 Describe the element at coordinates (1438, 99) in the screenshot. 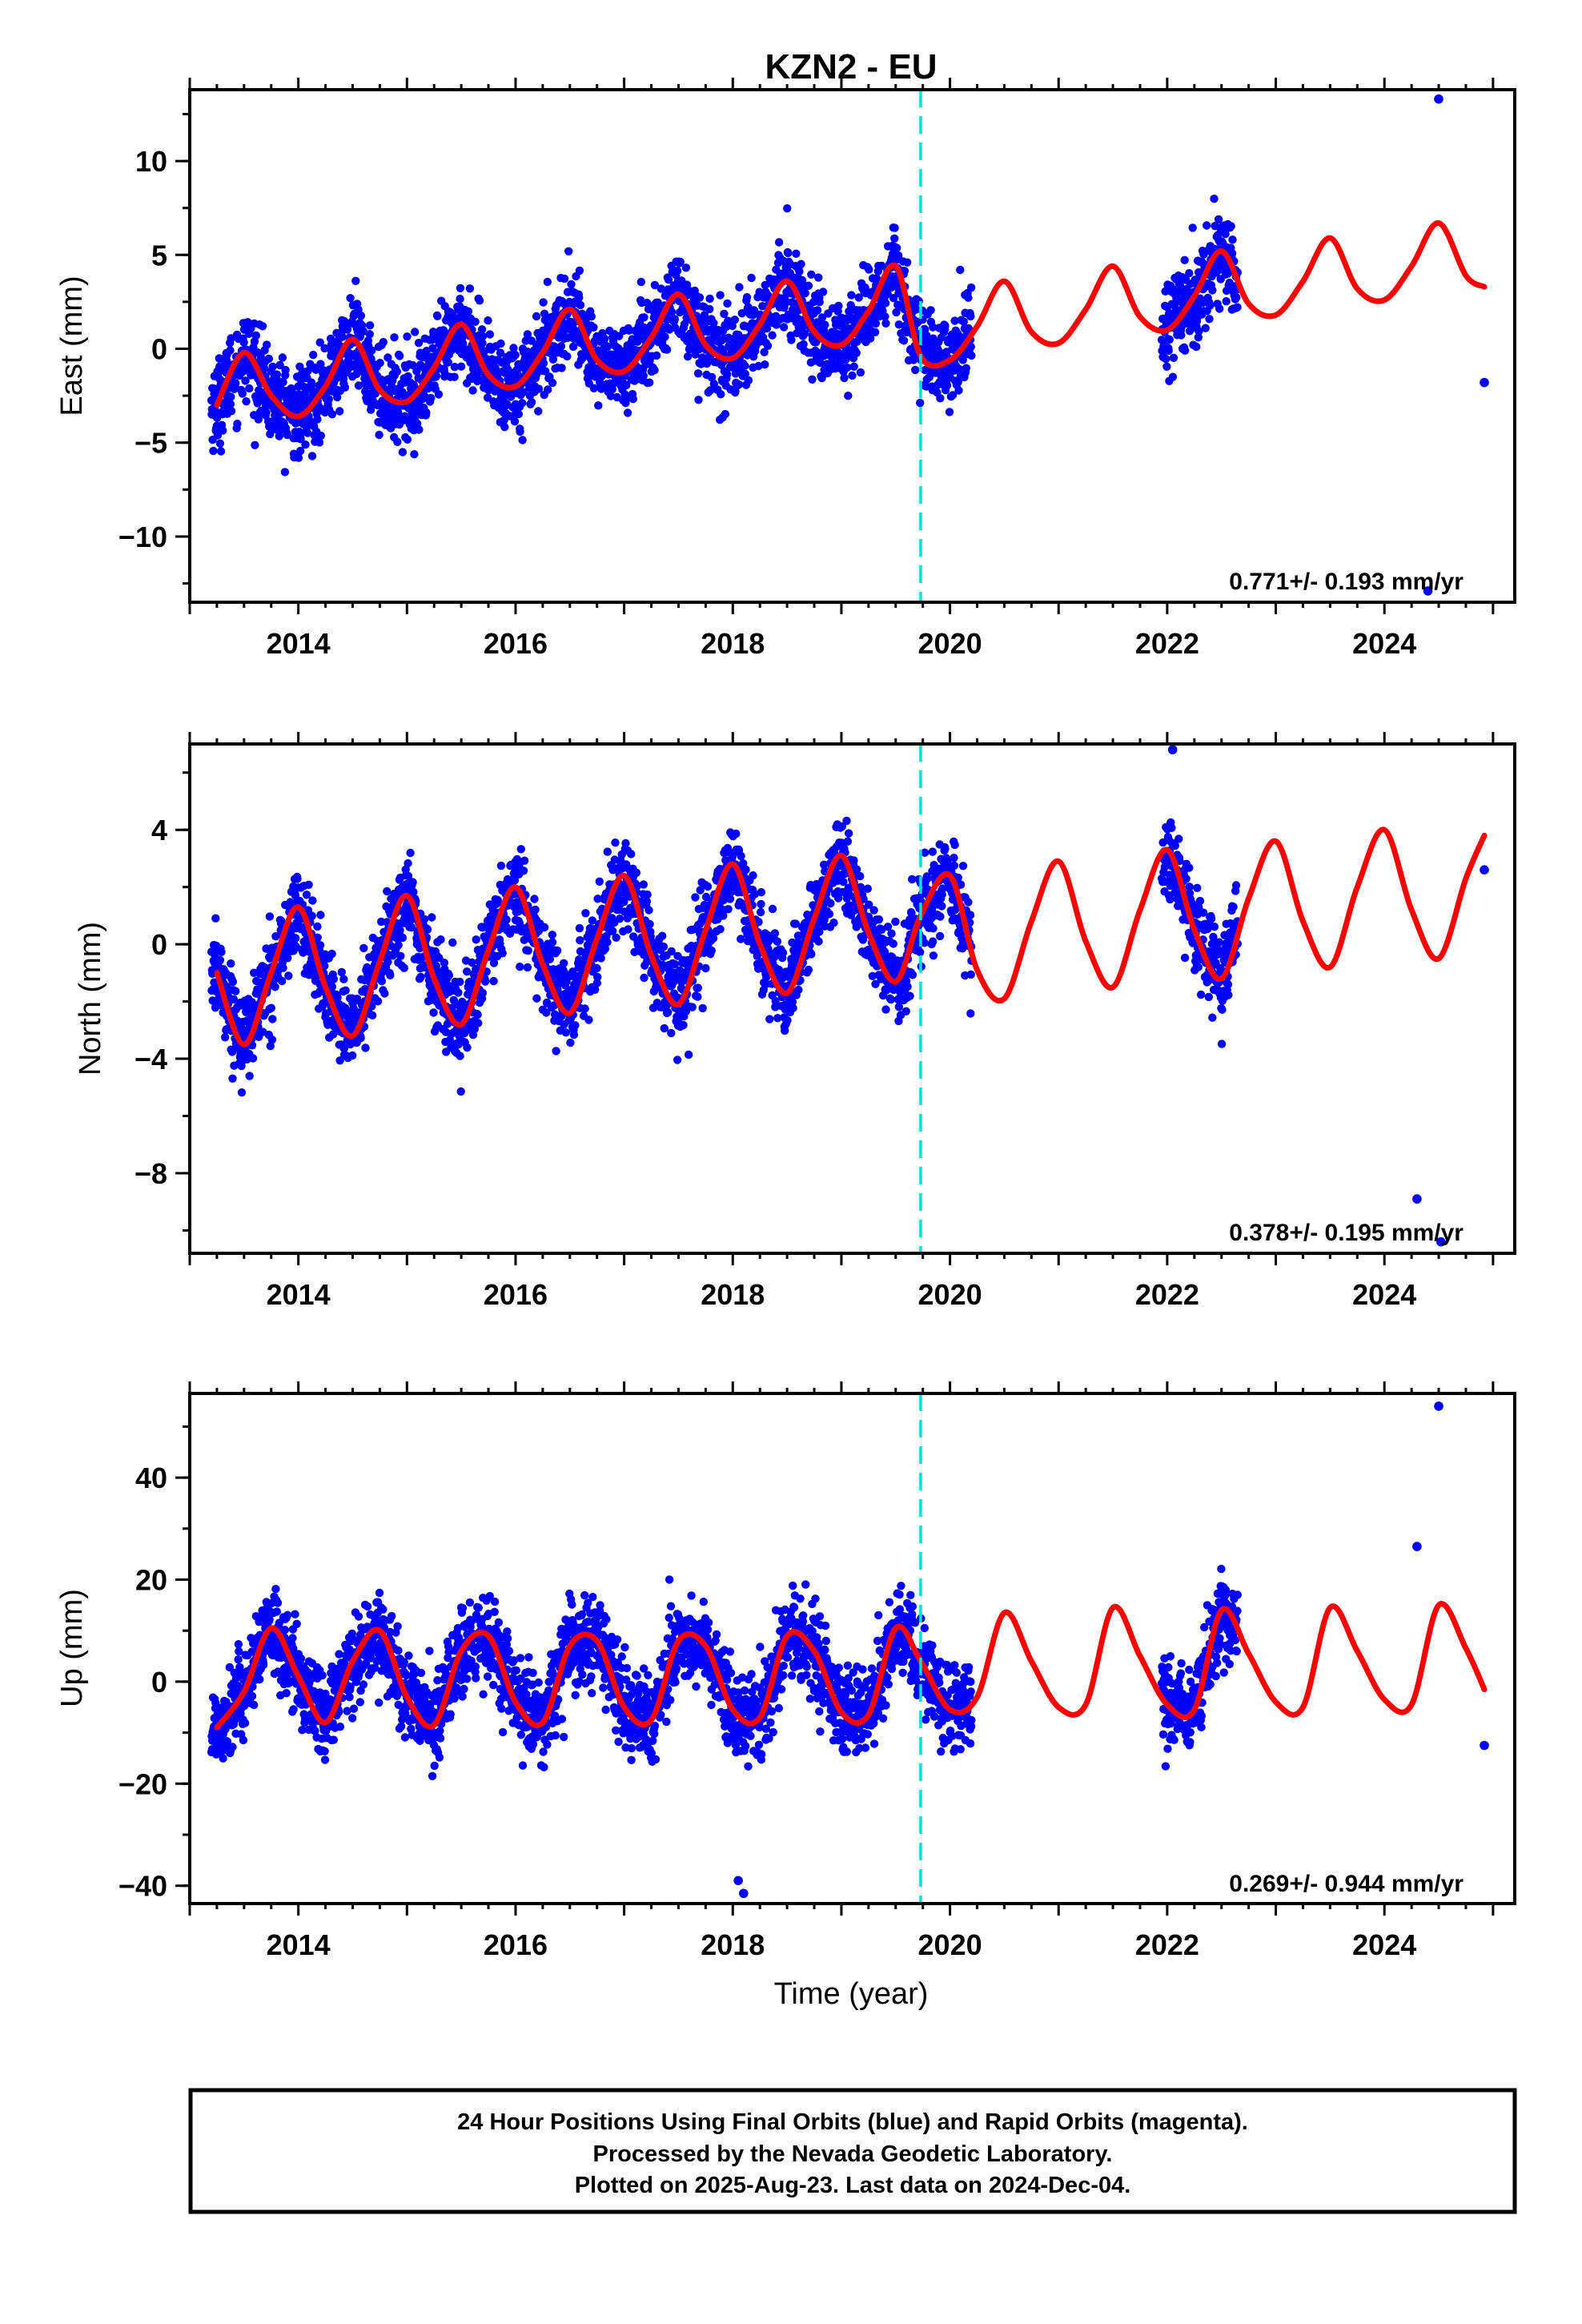

I see `outlier-point` at that location.